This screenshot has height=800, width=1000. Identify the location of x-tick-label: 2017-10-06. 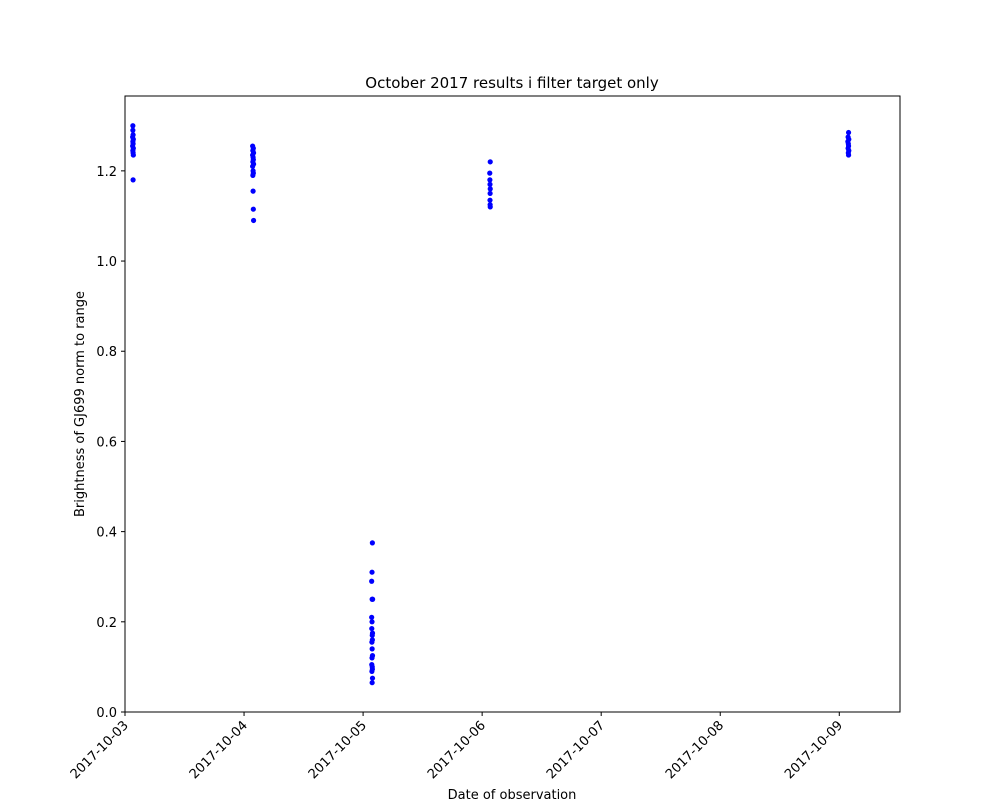
(457, 750).